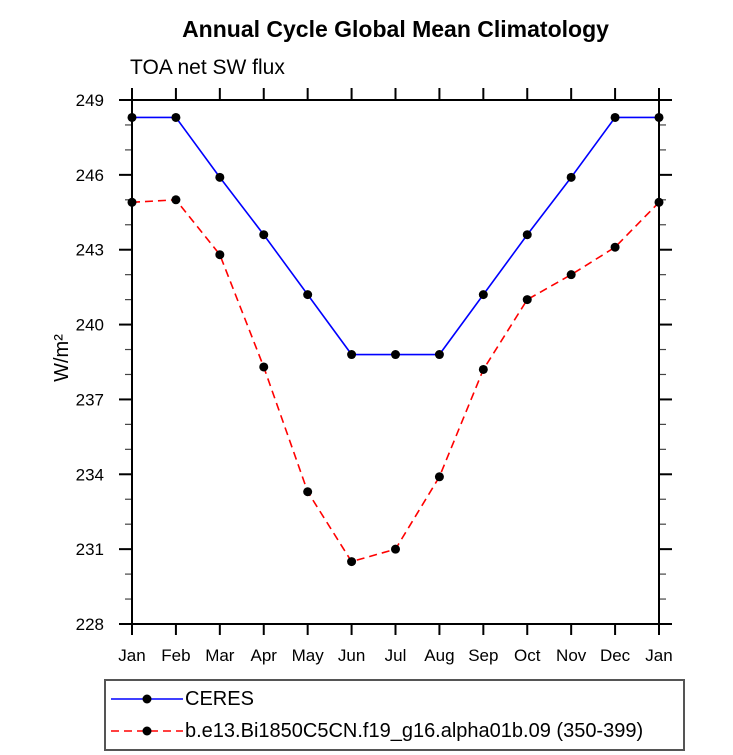  What do you see at coordinates (90, 175) in the screenshot?
I see `svg-text: 246` at bounding box center [90, 175].